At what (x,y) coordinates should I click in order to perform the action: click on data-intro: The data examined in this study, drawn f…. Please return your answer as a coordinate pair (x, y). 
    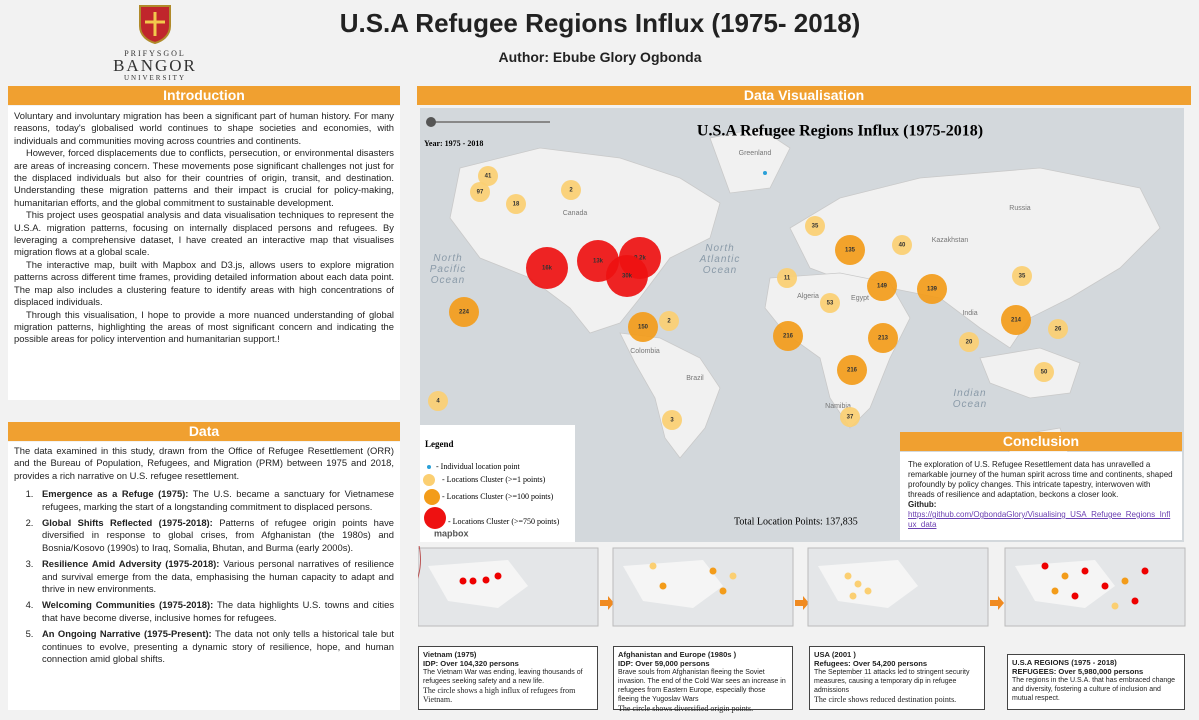
    Looking at the image, I should click on (204, 463).